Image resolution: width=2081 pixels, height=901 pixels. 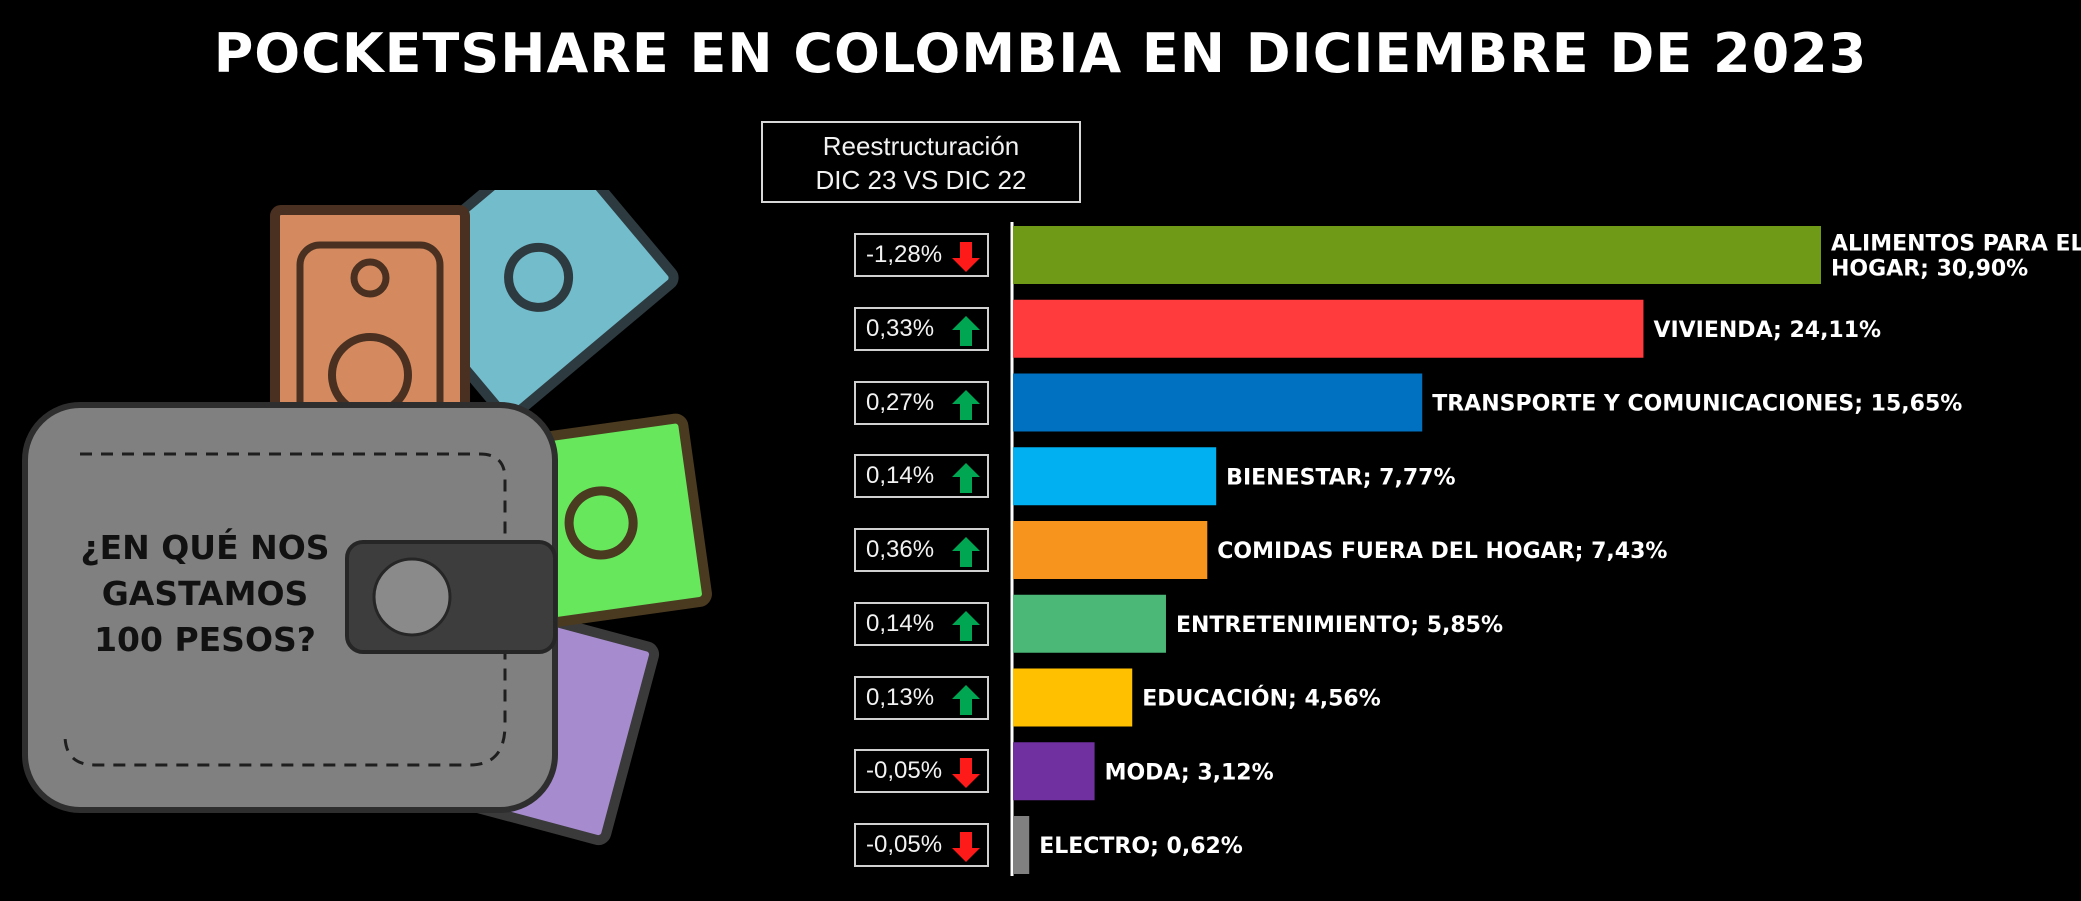 What do you see at coordinates (205, 547) in the screenshot?
I see `wallet-question-line: ¿EN QUÉ NOS` at bounding box center [205, 547].